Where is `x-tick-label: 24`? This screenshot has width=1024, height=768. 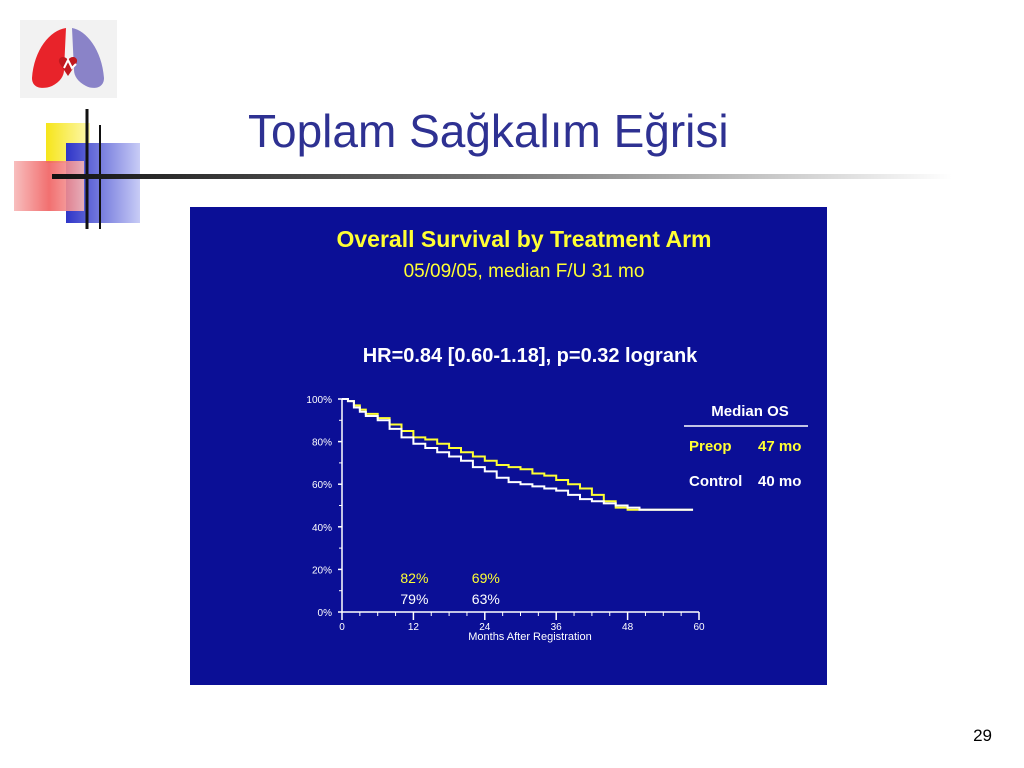 x-tick-label: 24 is located at coordinates (485, 627).